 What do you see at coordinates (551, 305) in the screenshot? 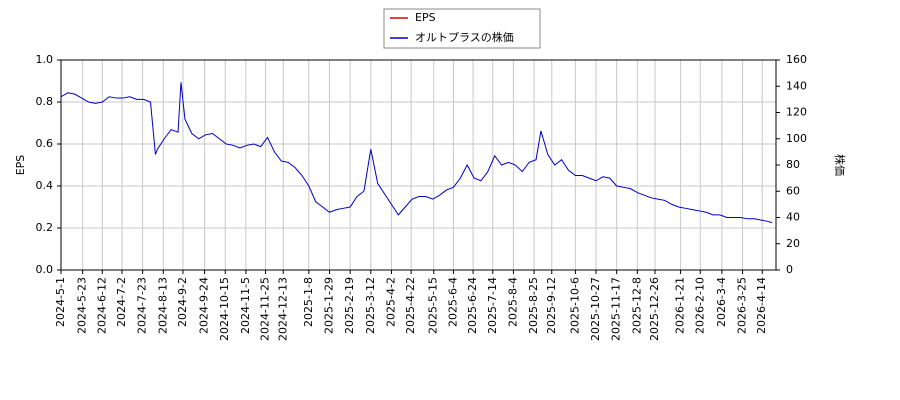
I see `x-tick-label: 2025-9-12` at bounding box center [551, 305].